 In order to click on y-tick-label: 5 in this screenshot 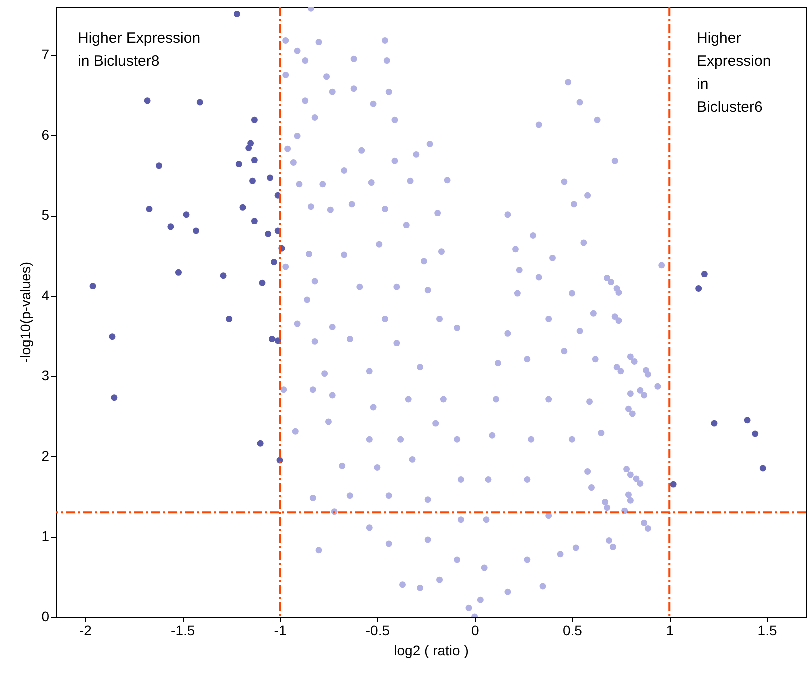, I will do `click(46, 215)`.